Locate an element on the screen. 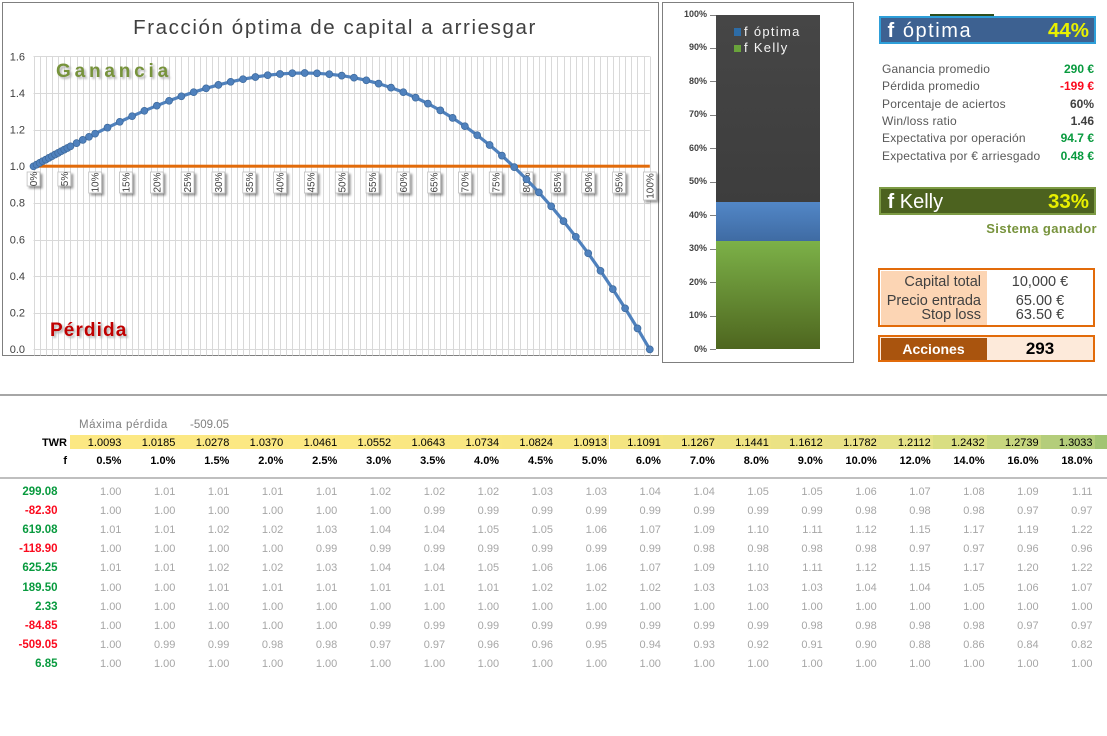 Image resolution: width=1107 pixels, height=736 pixels. svg-text: 65% is located at coordinates (435, 182).